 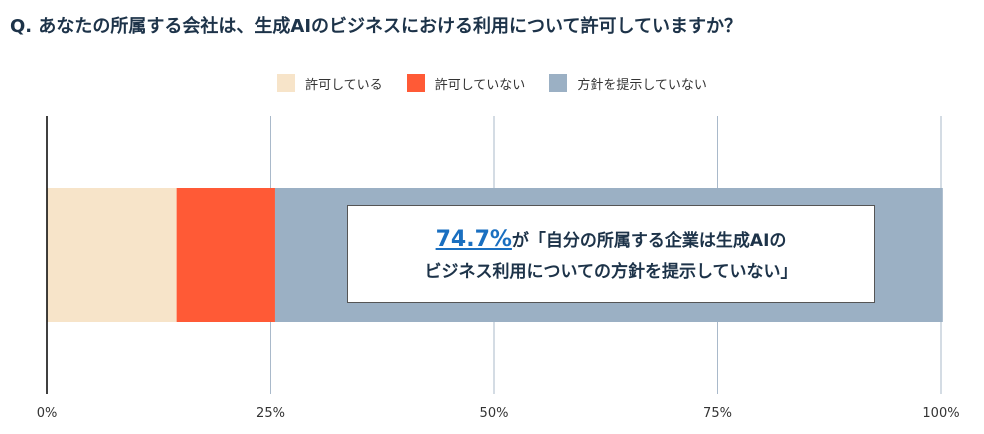 What do you see at coordinates (415, 83) in the screenshot?
I see `legend-swatch-not-permitted` at bounding box center [415, 83].